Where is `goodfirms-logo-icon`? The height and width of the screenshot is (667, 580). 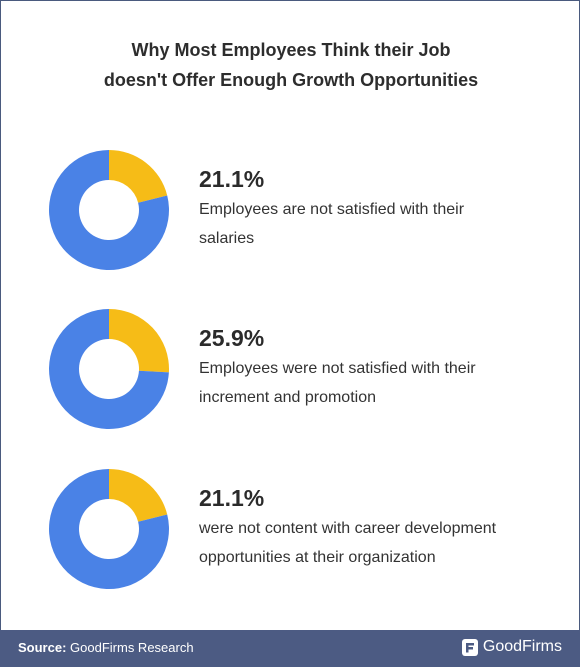 goodfirms-logo-icon is located at coordinates (469, 647).